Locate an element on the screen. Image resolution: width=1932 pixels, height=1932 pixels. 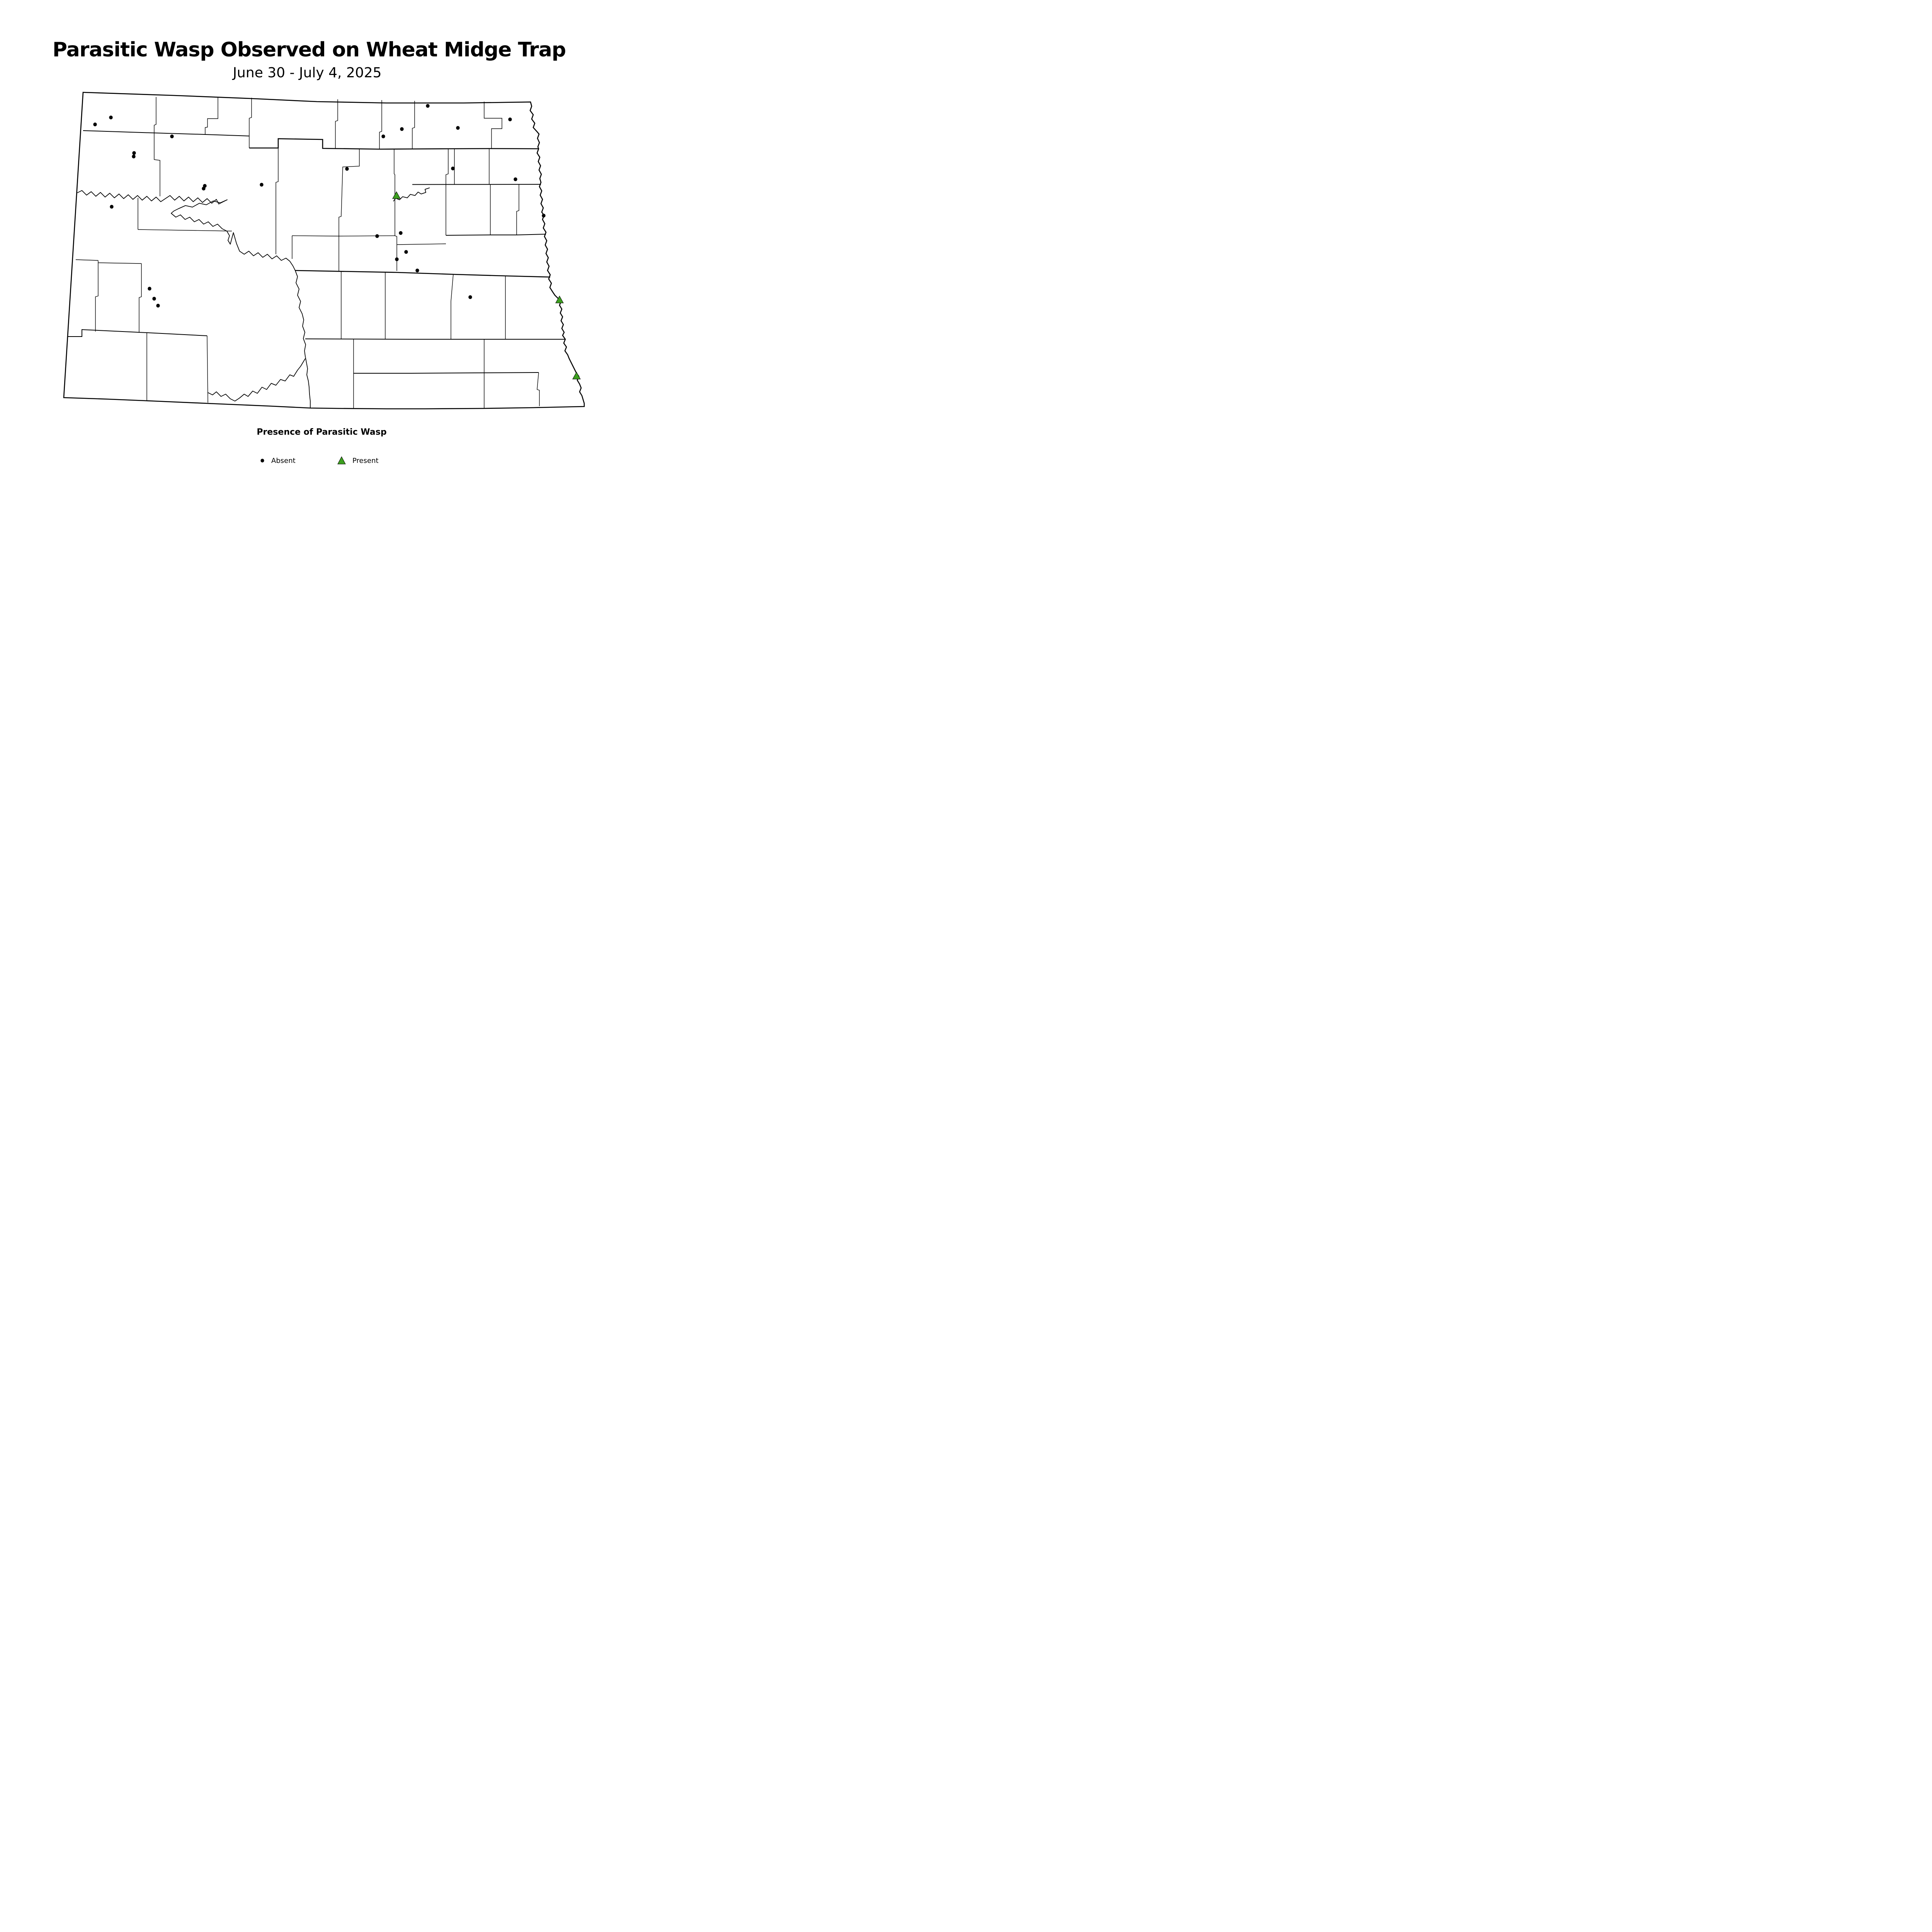
state-outline is located at coordinates (324, 251).